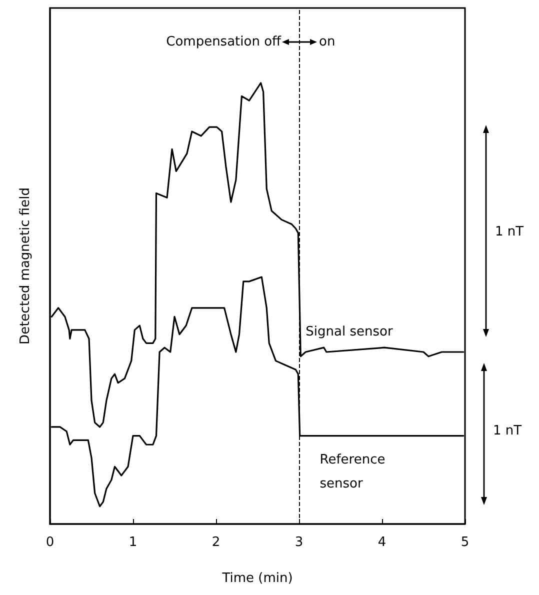  I want to click on x-tick-label: 2, so click(216, 542).